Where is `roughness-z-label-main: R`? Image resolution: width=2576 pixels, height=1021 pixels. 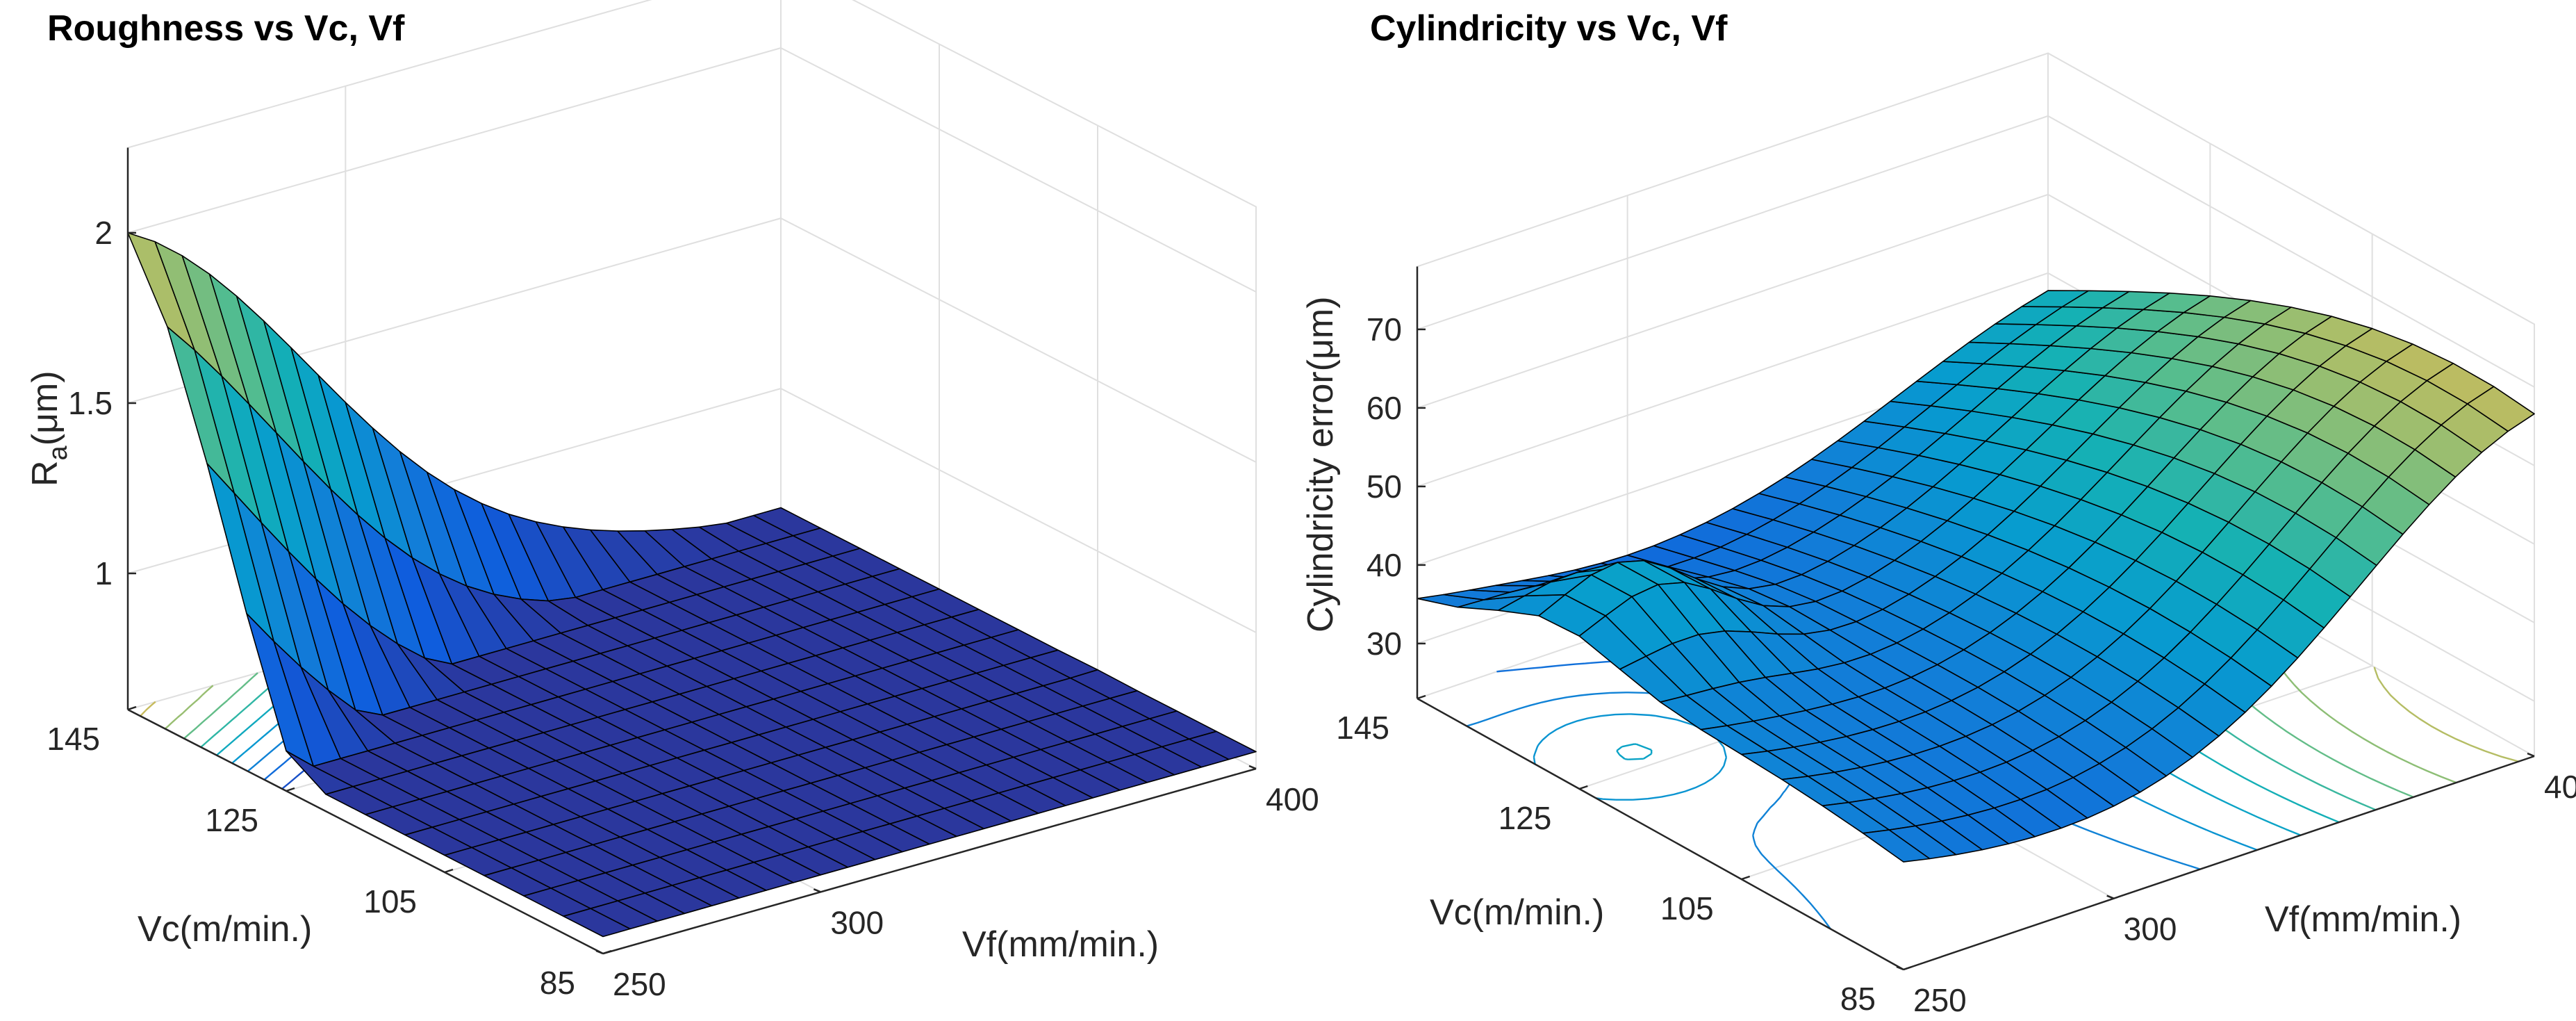
roughness-z-label-main: R is located at coordinates (45, 473).